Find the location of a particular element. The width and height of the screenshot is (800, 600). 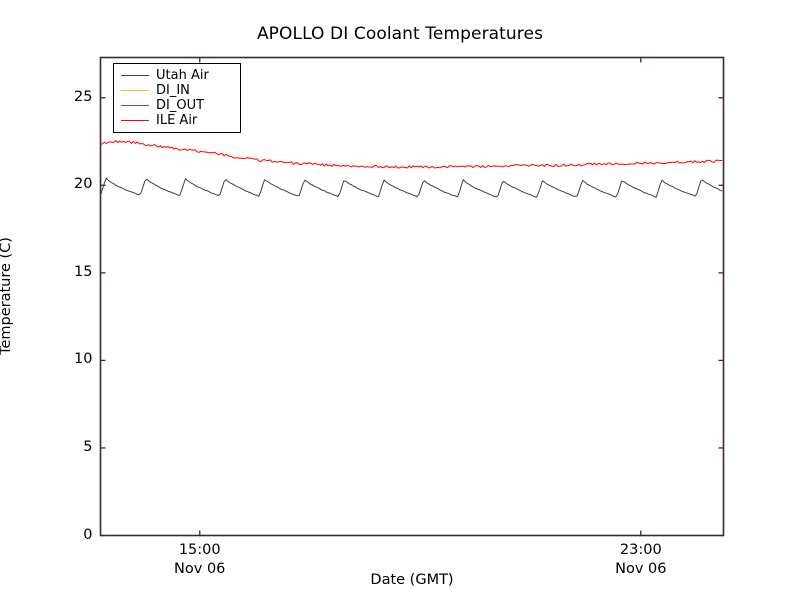

x-axis-label: Date (GMT) is located at coordinates (412, 580).